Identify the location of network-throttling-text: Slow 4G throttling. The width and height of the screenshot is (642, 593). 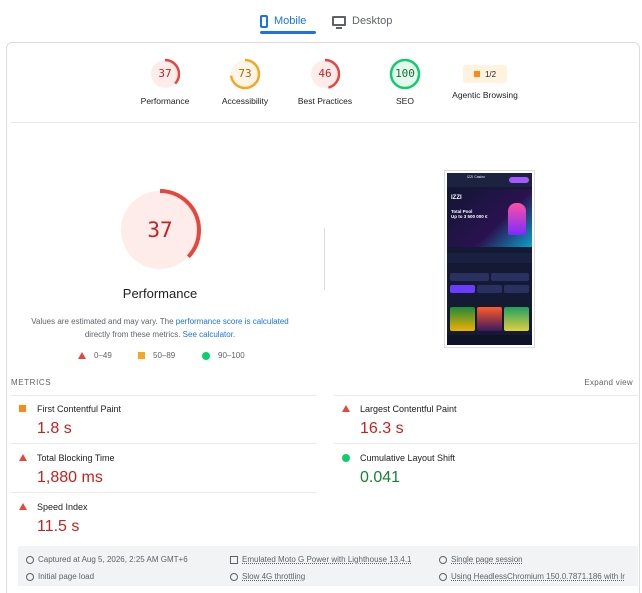
(274, 576).